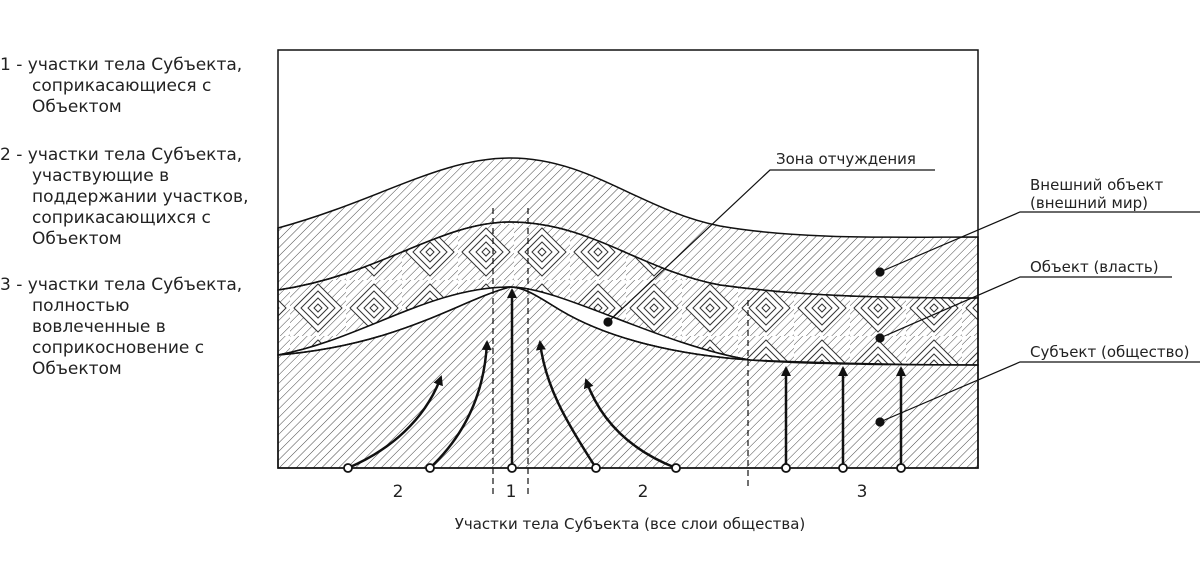  I want to click on legend-line: соприкасающиеся с, so click(121, 86).